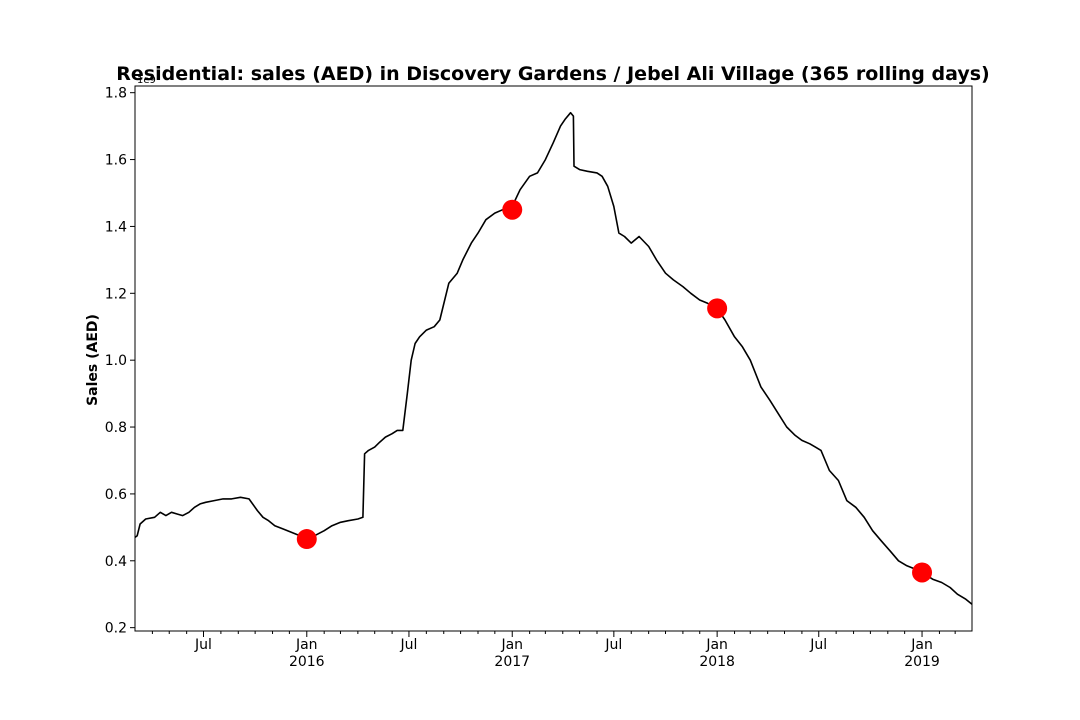 The image size is (1080, 720). Describe the element at coordinates (116, 629) in the screenshot. I see `y-tick-label: 0.2` at that location.